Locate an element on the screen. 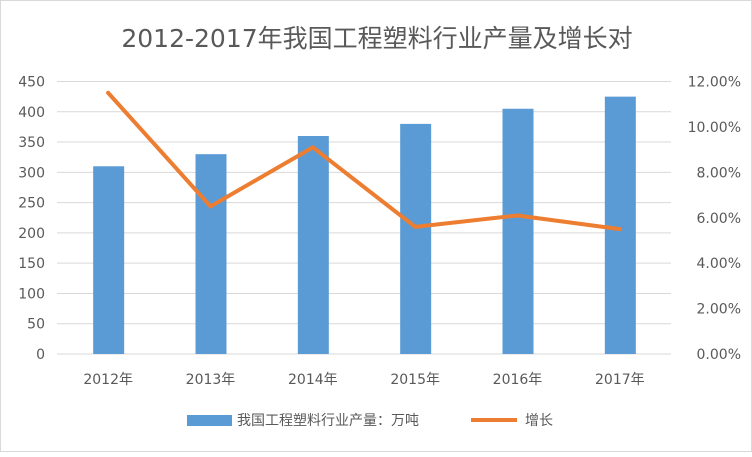 This screenshot has width=752, height=457. x-tick-label: 2016年 is located at coordinates (518, 380).